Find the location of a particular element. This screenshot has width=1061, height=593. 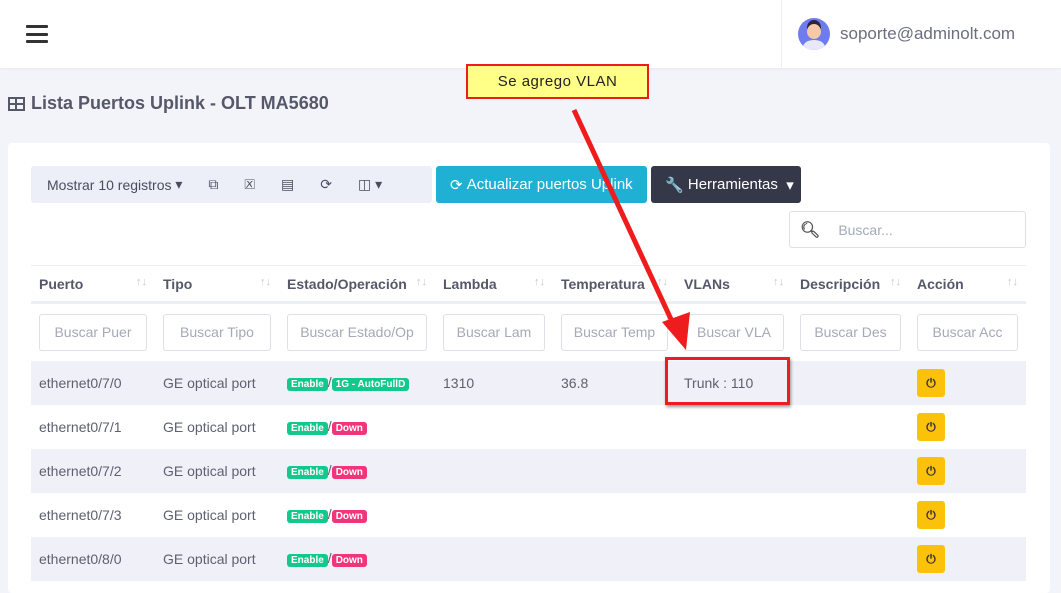

column-filter-input: Buscar Acc is located at coordinates (967, 332).